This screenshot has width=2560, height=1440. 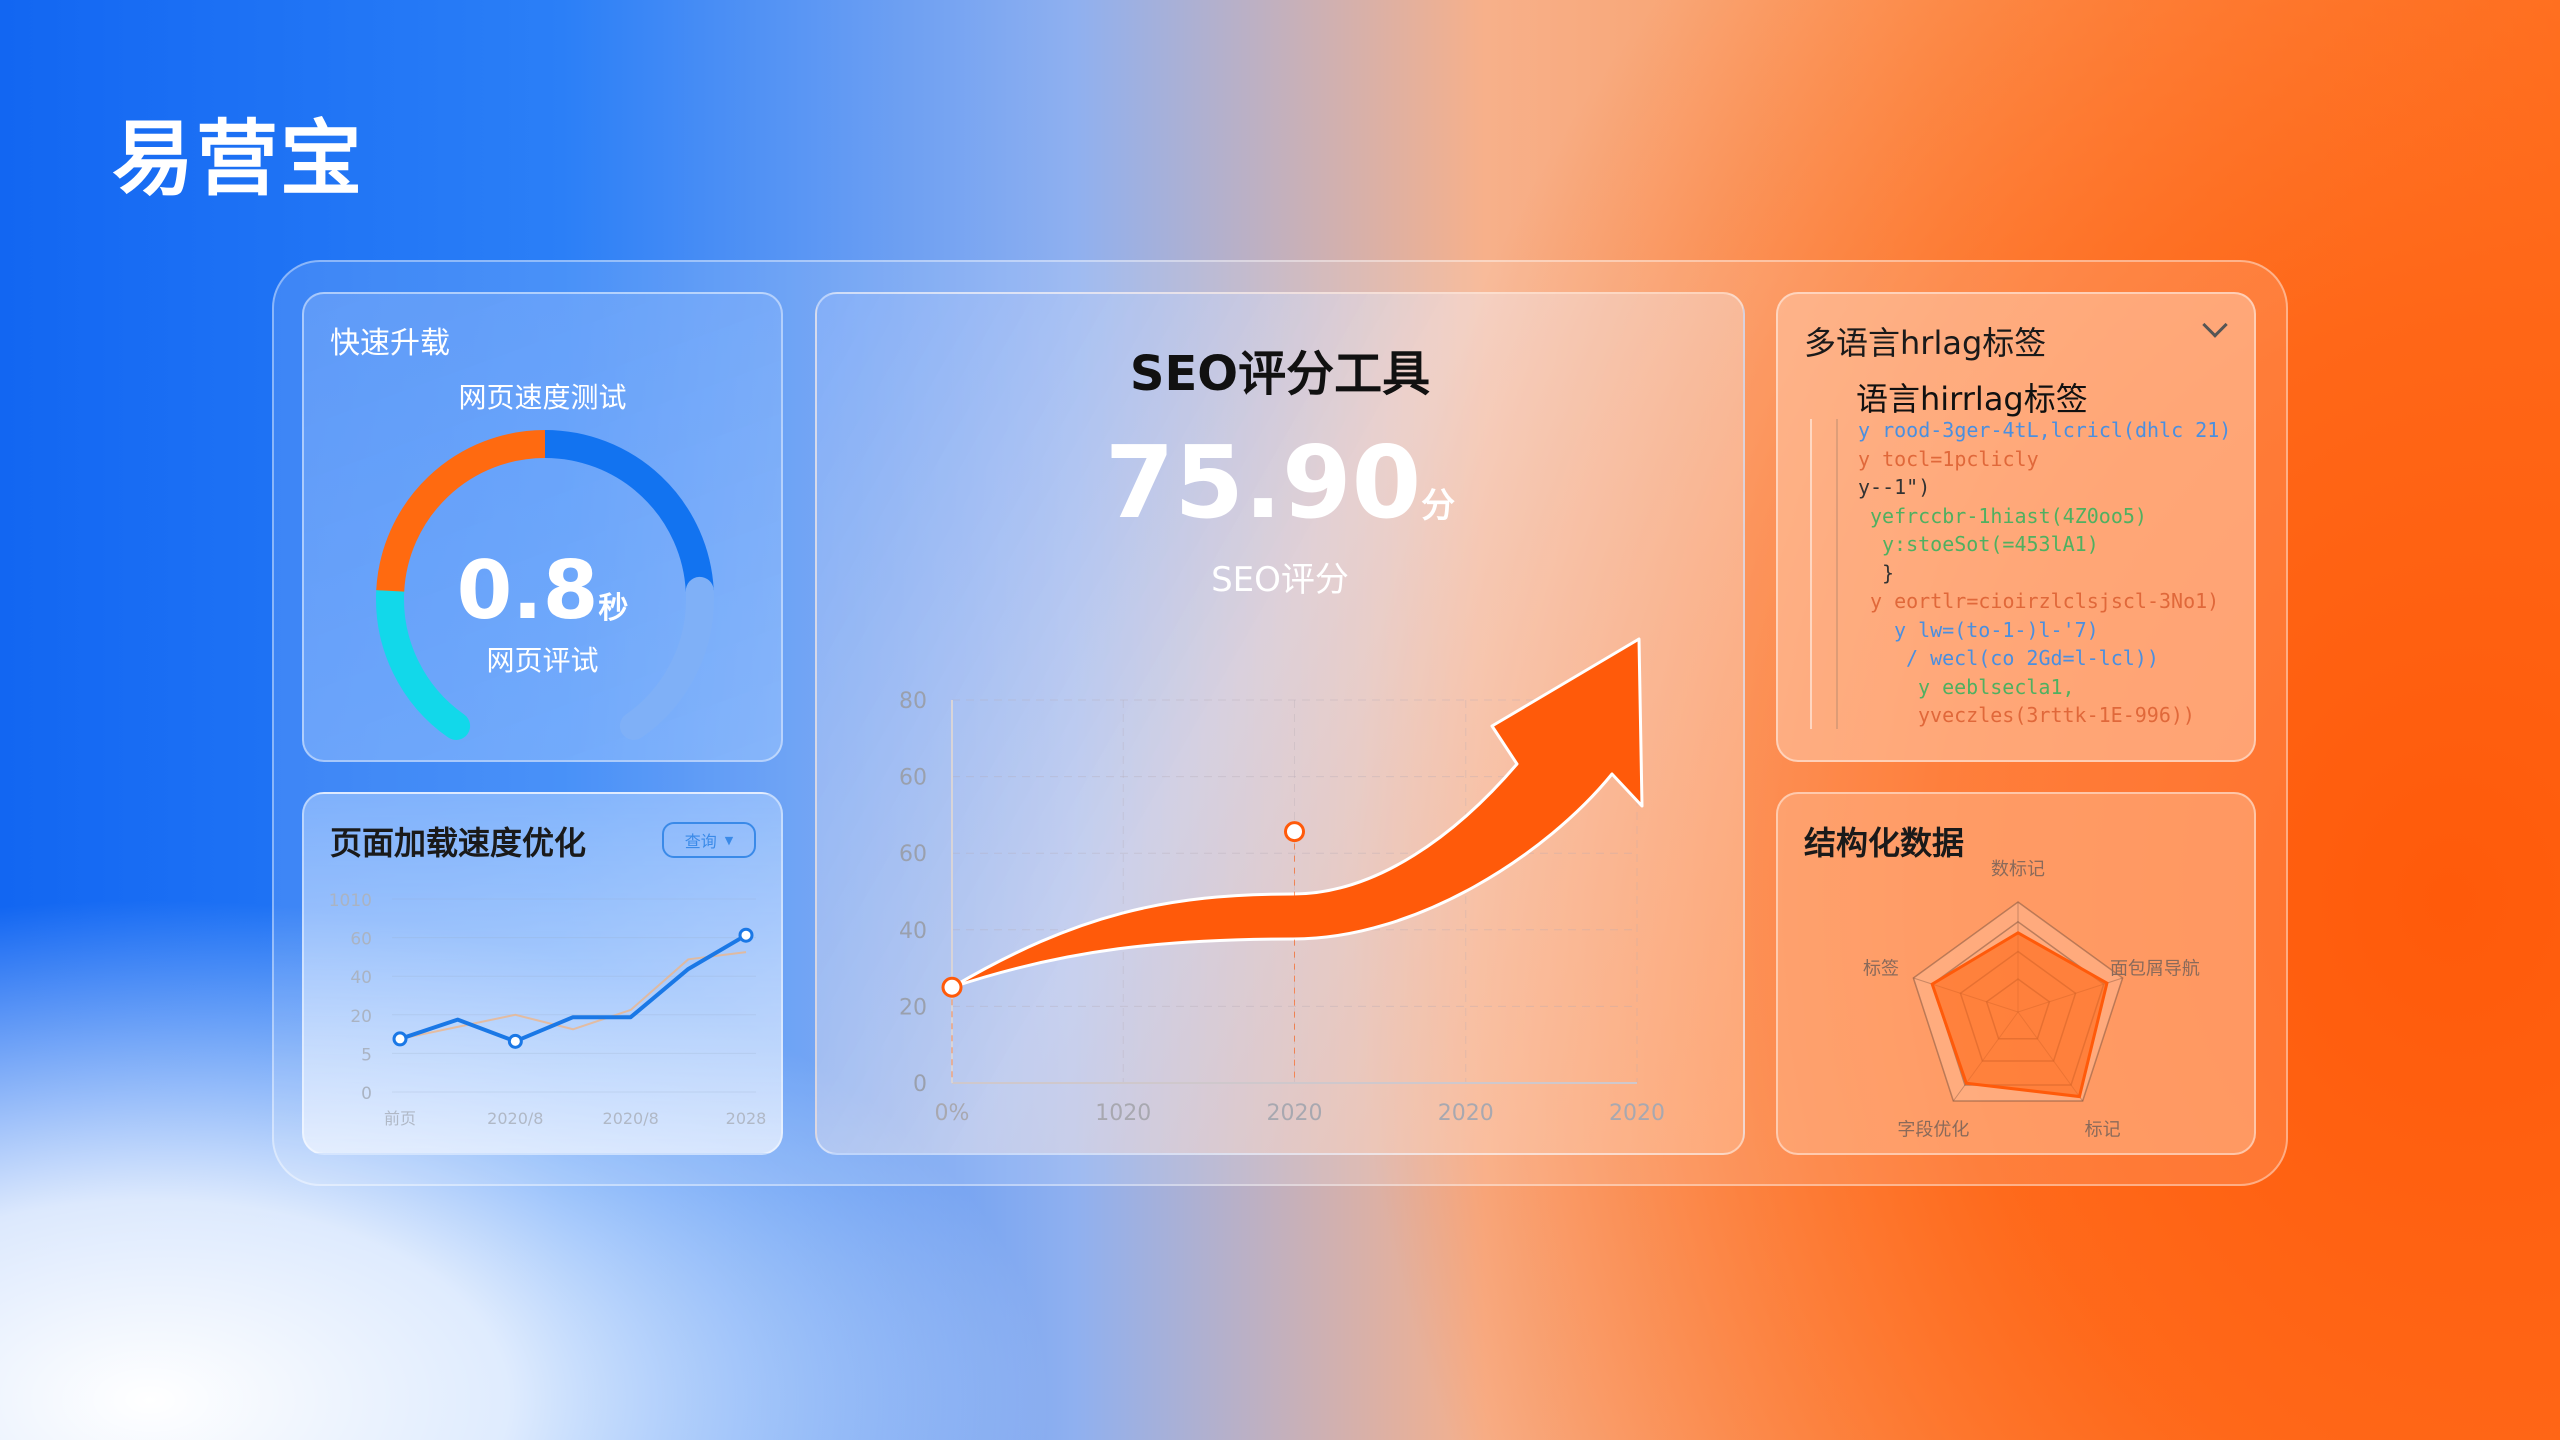 What do you see at coordinates (2032, 658) in the screenshot?
I see `code-line: / wecl(co 2Gd=l-lcl))` at bounding box center [2032, 658].